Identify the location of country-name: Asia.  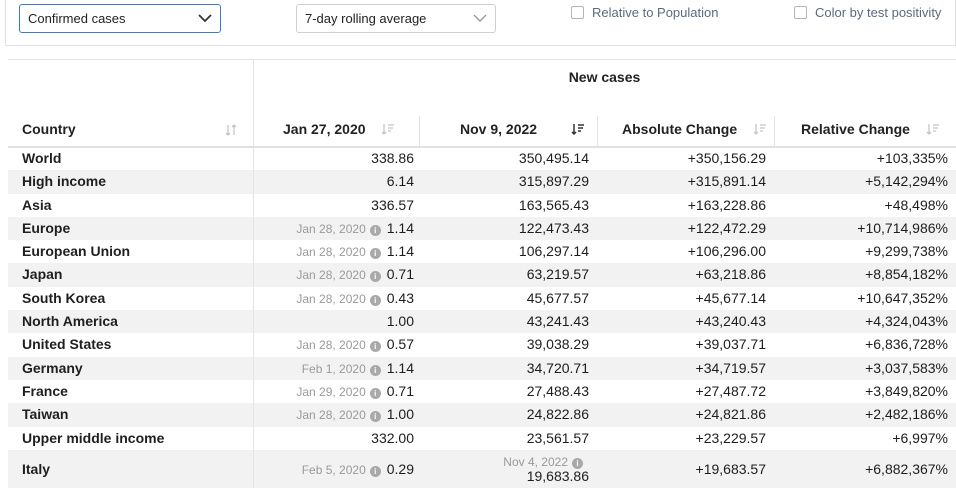
(37, 204).